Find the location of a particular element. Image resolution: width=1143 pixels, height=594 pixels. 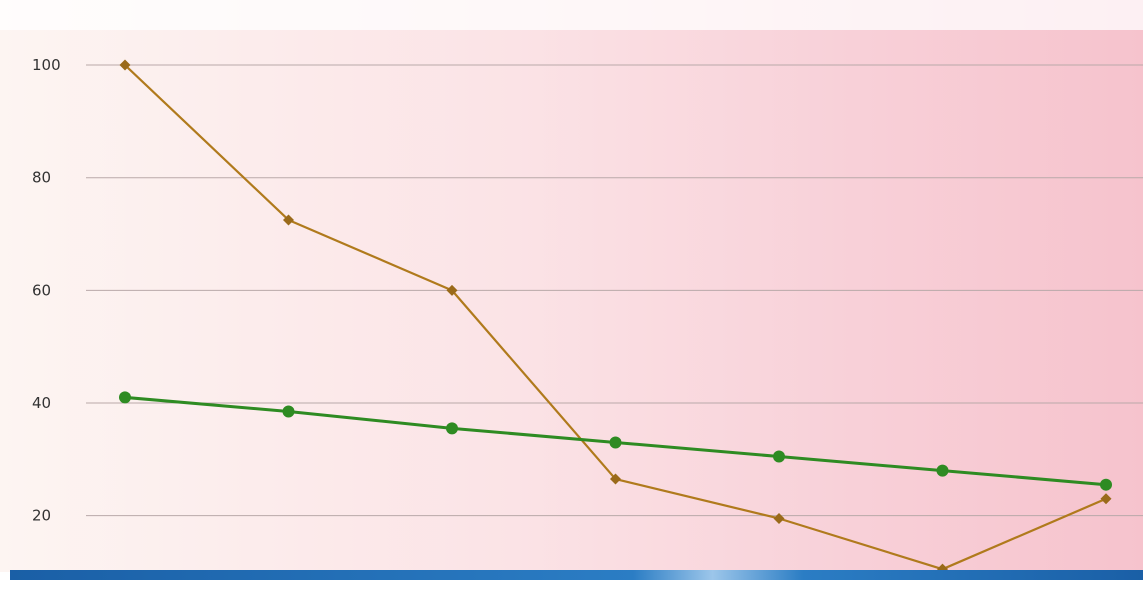

y-tick-label: 100 is located at coordinates (46, 65).